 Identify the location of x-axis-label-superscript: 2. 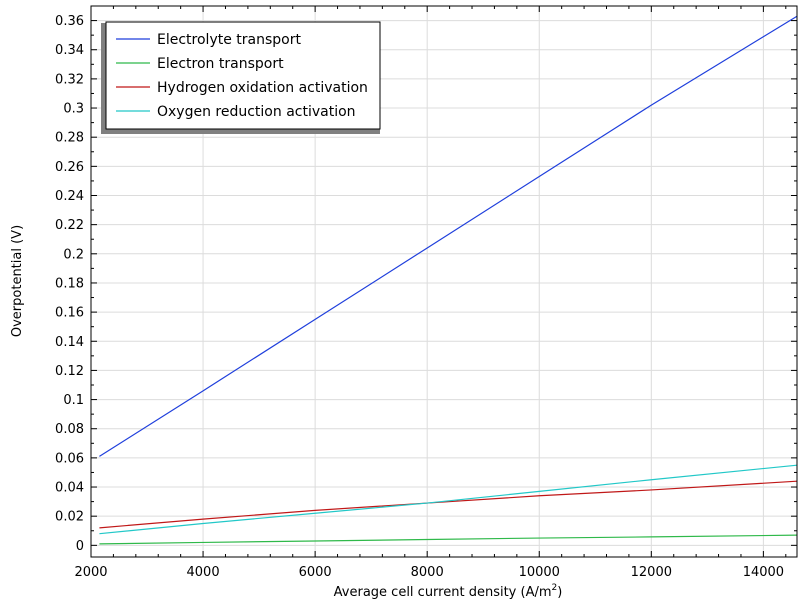
(555, 588).